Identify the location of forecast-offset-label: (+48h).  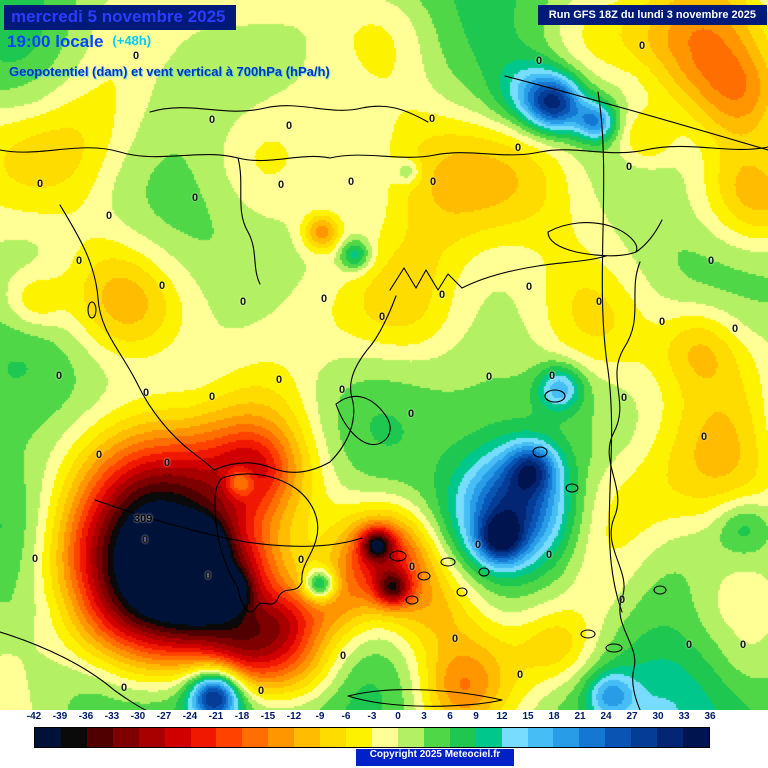
(132, 40).